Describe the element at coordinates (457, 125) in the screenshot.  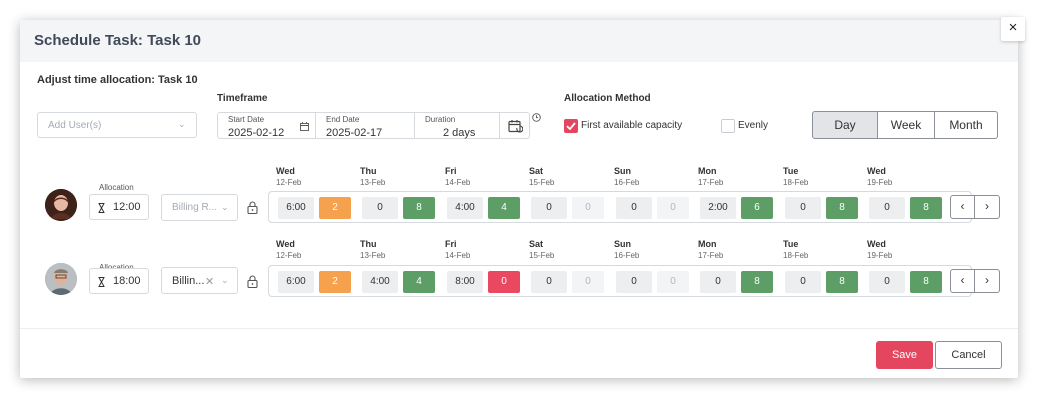
I see `duration-field: Duration 2 days` at that location.